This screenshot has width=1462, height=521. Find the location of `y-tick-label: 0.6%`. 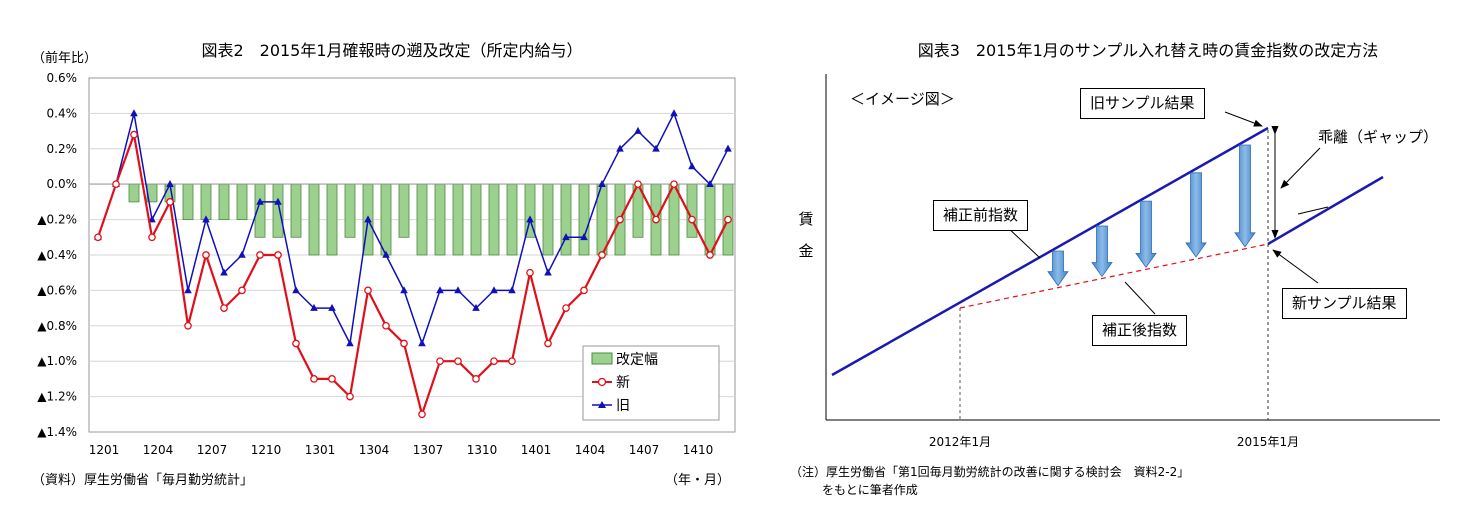

y-tick-label: 0.6% is located at coordinates (62, 78).